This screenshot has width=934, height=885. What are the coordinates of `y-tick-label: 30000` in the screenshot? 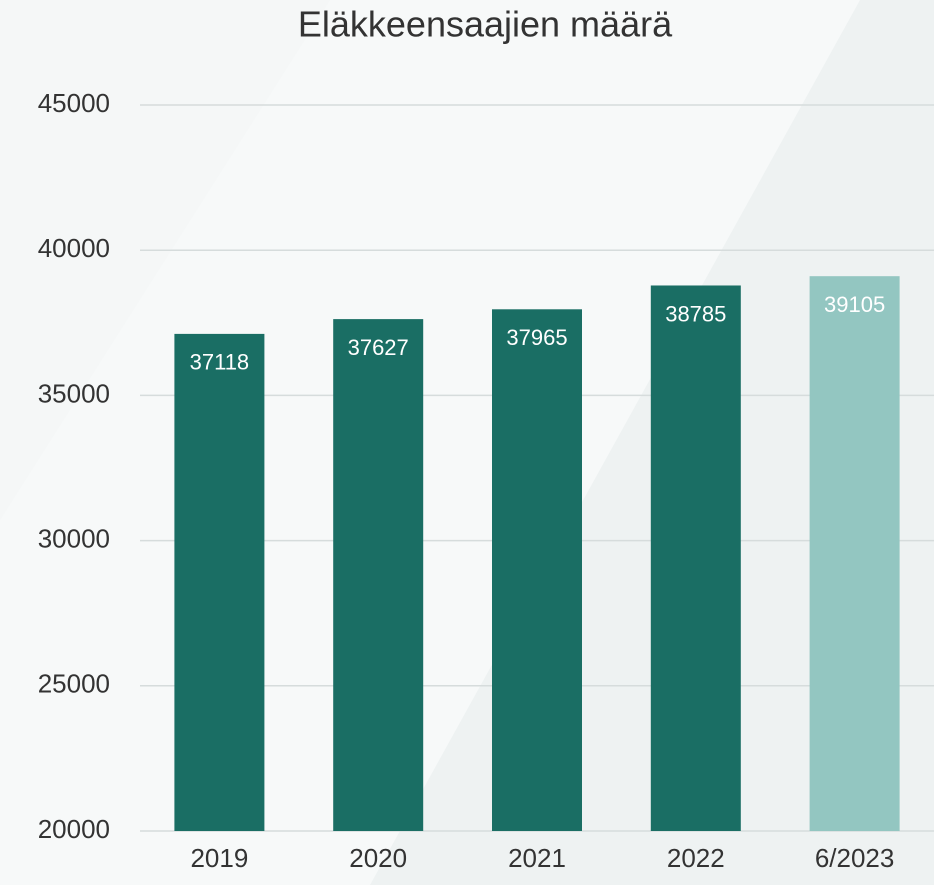 It's located at (74, 538).